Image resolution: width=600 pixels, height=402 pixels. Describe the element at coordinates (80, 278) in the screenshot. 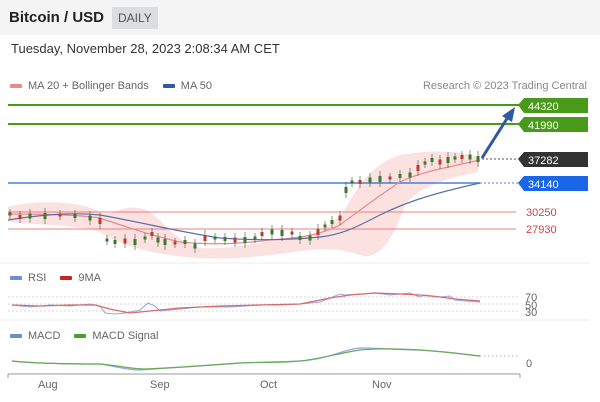

I see `legend-9ma: 9MA` at that location.